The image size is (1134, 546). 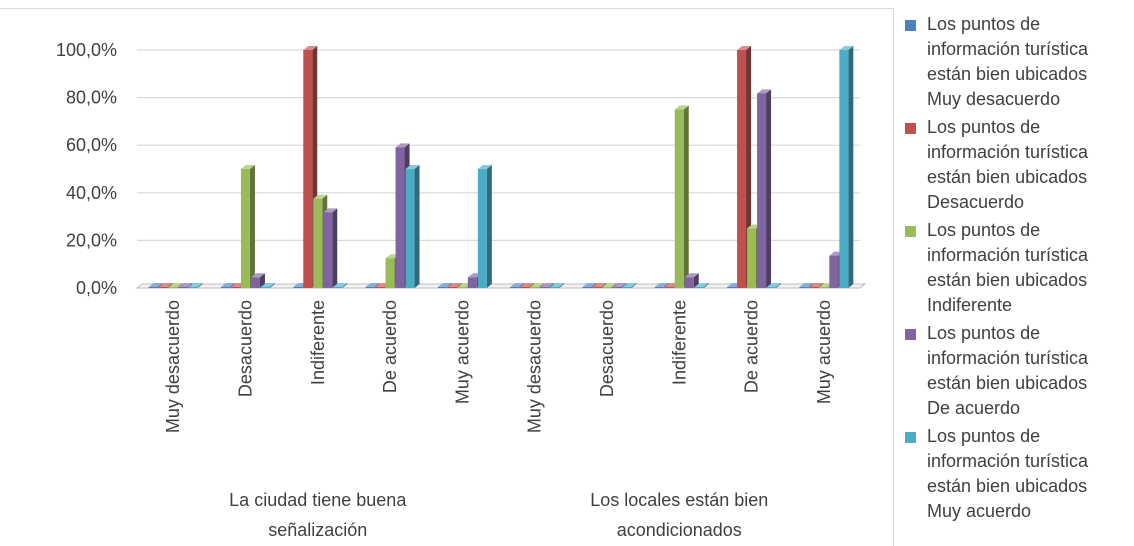 I want to click on y-tick-label: 80,0%, so click(x=91, y=98).